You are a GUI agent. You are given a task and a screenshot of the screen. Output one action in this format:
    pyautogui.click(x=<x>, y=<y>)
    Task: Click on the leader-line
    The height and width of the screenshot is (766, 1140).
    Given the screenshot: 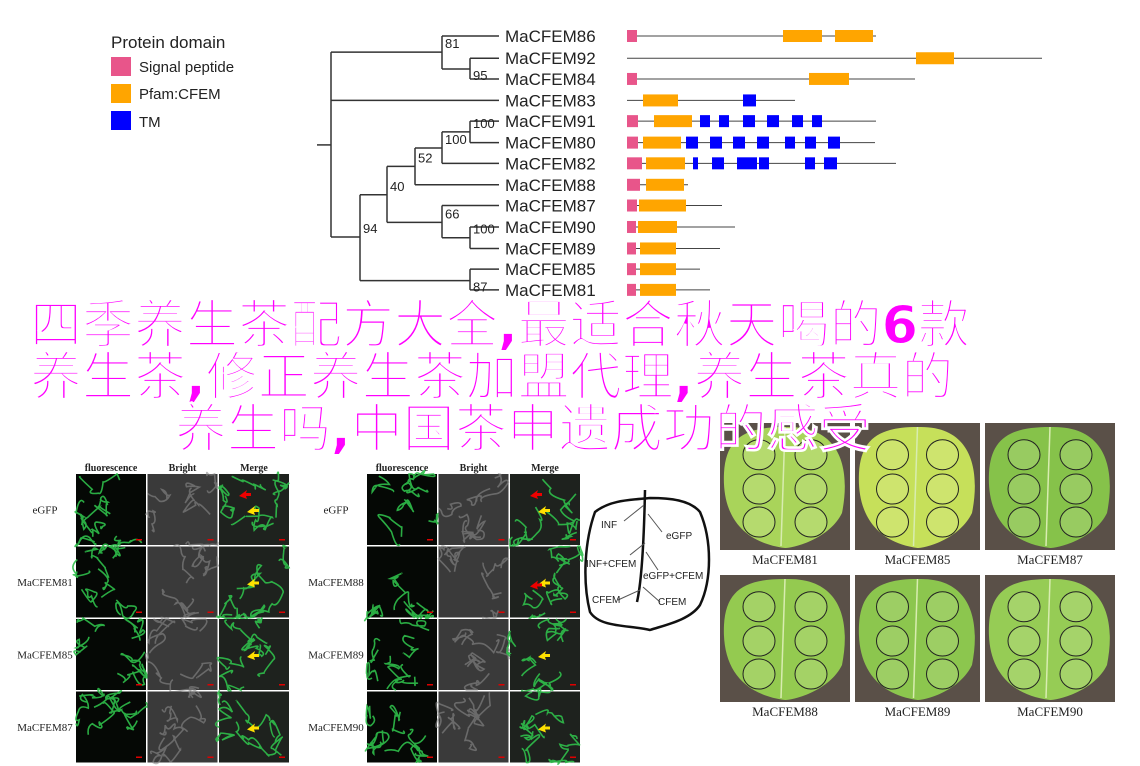 What is the action you would take?
    pyautogui.click(x=655, y=523)
    